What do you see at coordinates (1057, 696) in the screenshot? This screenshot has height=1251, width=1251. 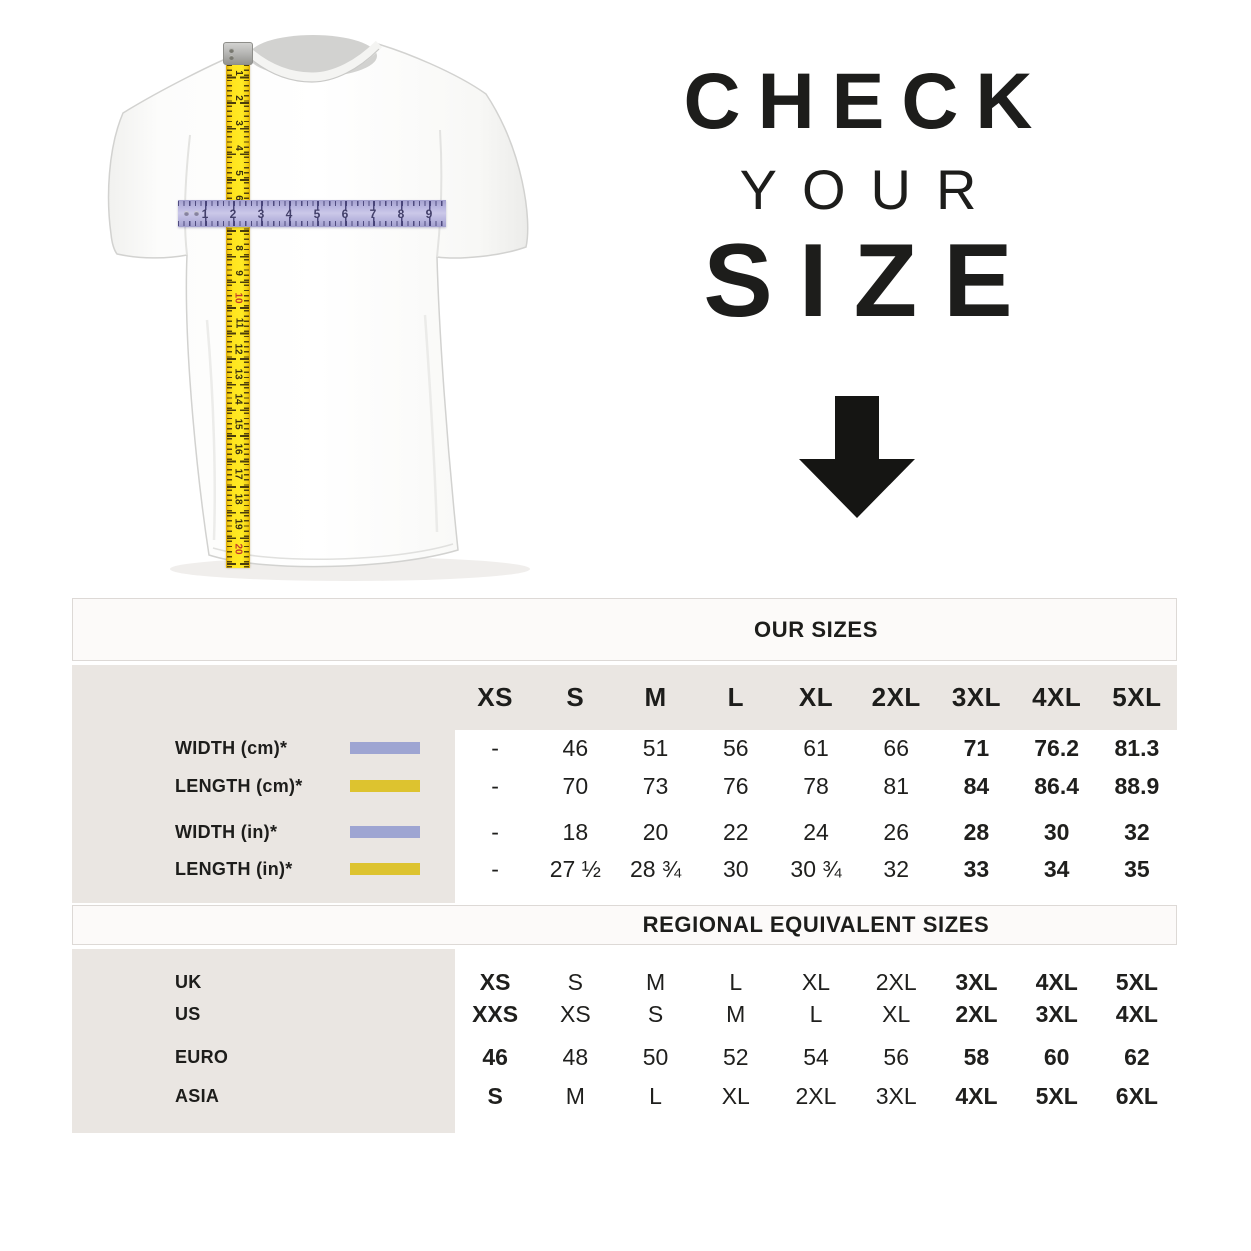 I see `size-column-header: 4XL` at bounding box center [1057, 696].